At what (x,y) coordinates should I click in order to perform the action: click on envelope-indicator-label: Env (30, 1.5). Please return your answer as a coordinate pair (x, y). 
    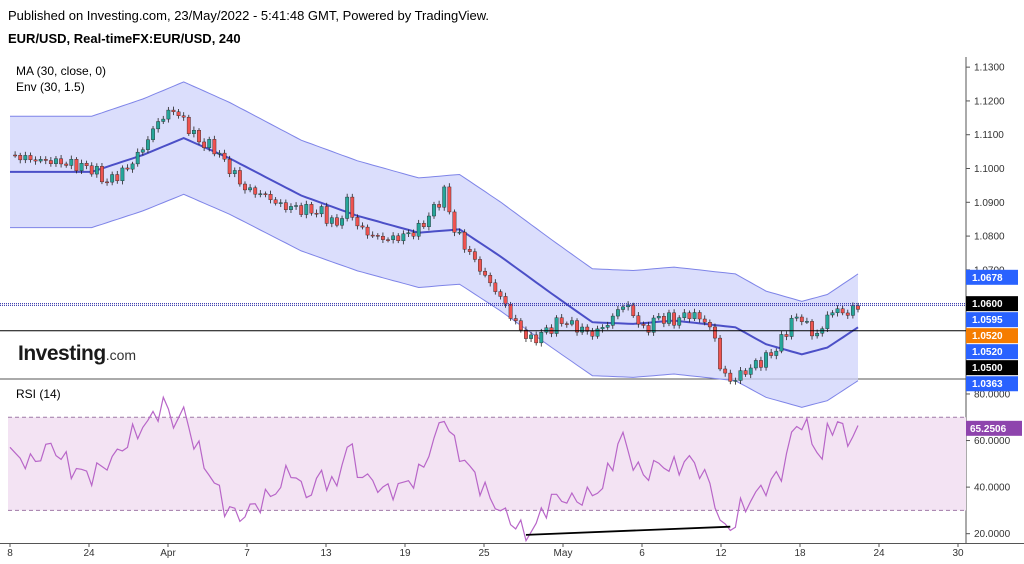
    Looking at the image, I should click on (50, 87).